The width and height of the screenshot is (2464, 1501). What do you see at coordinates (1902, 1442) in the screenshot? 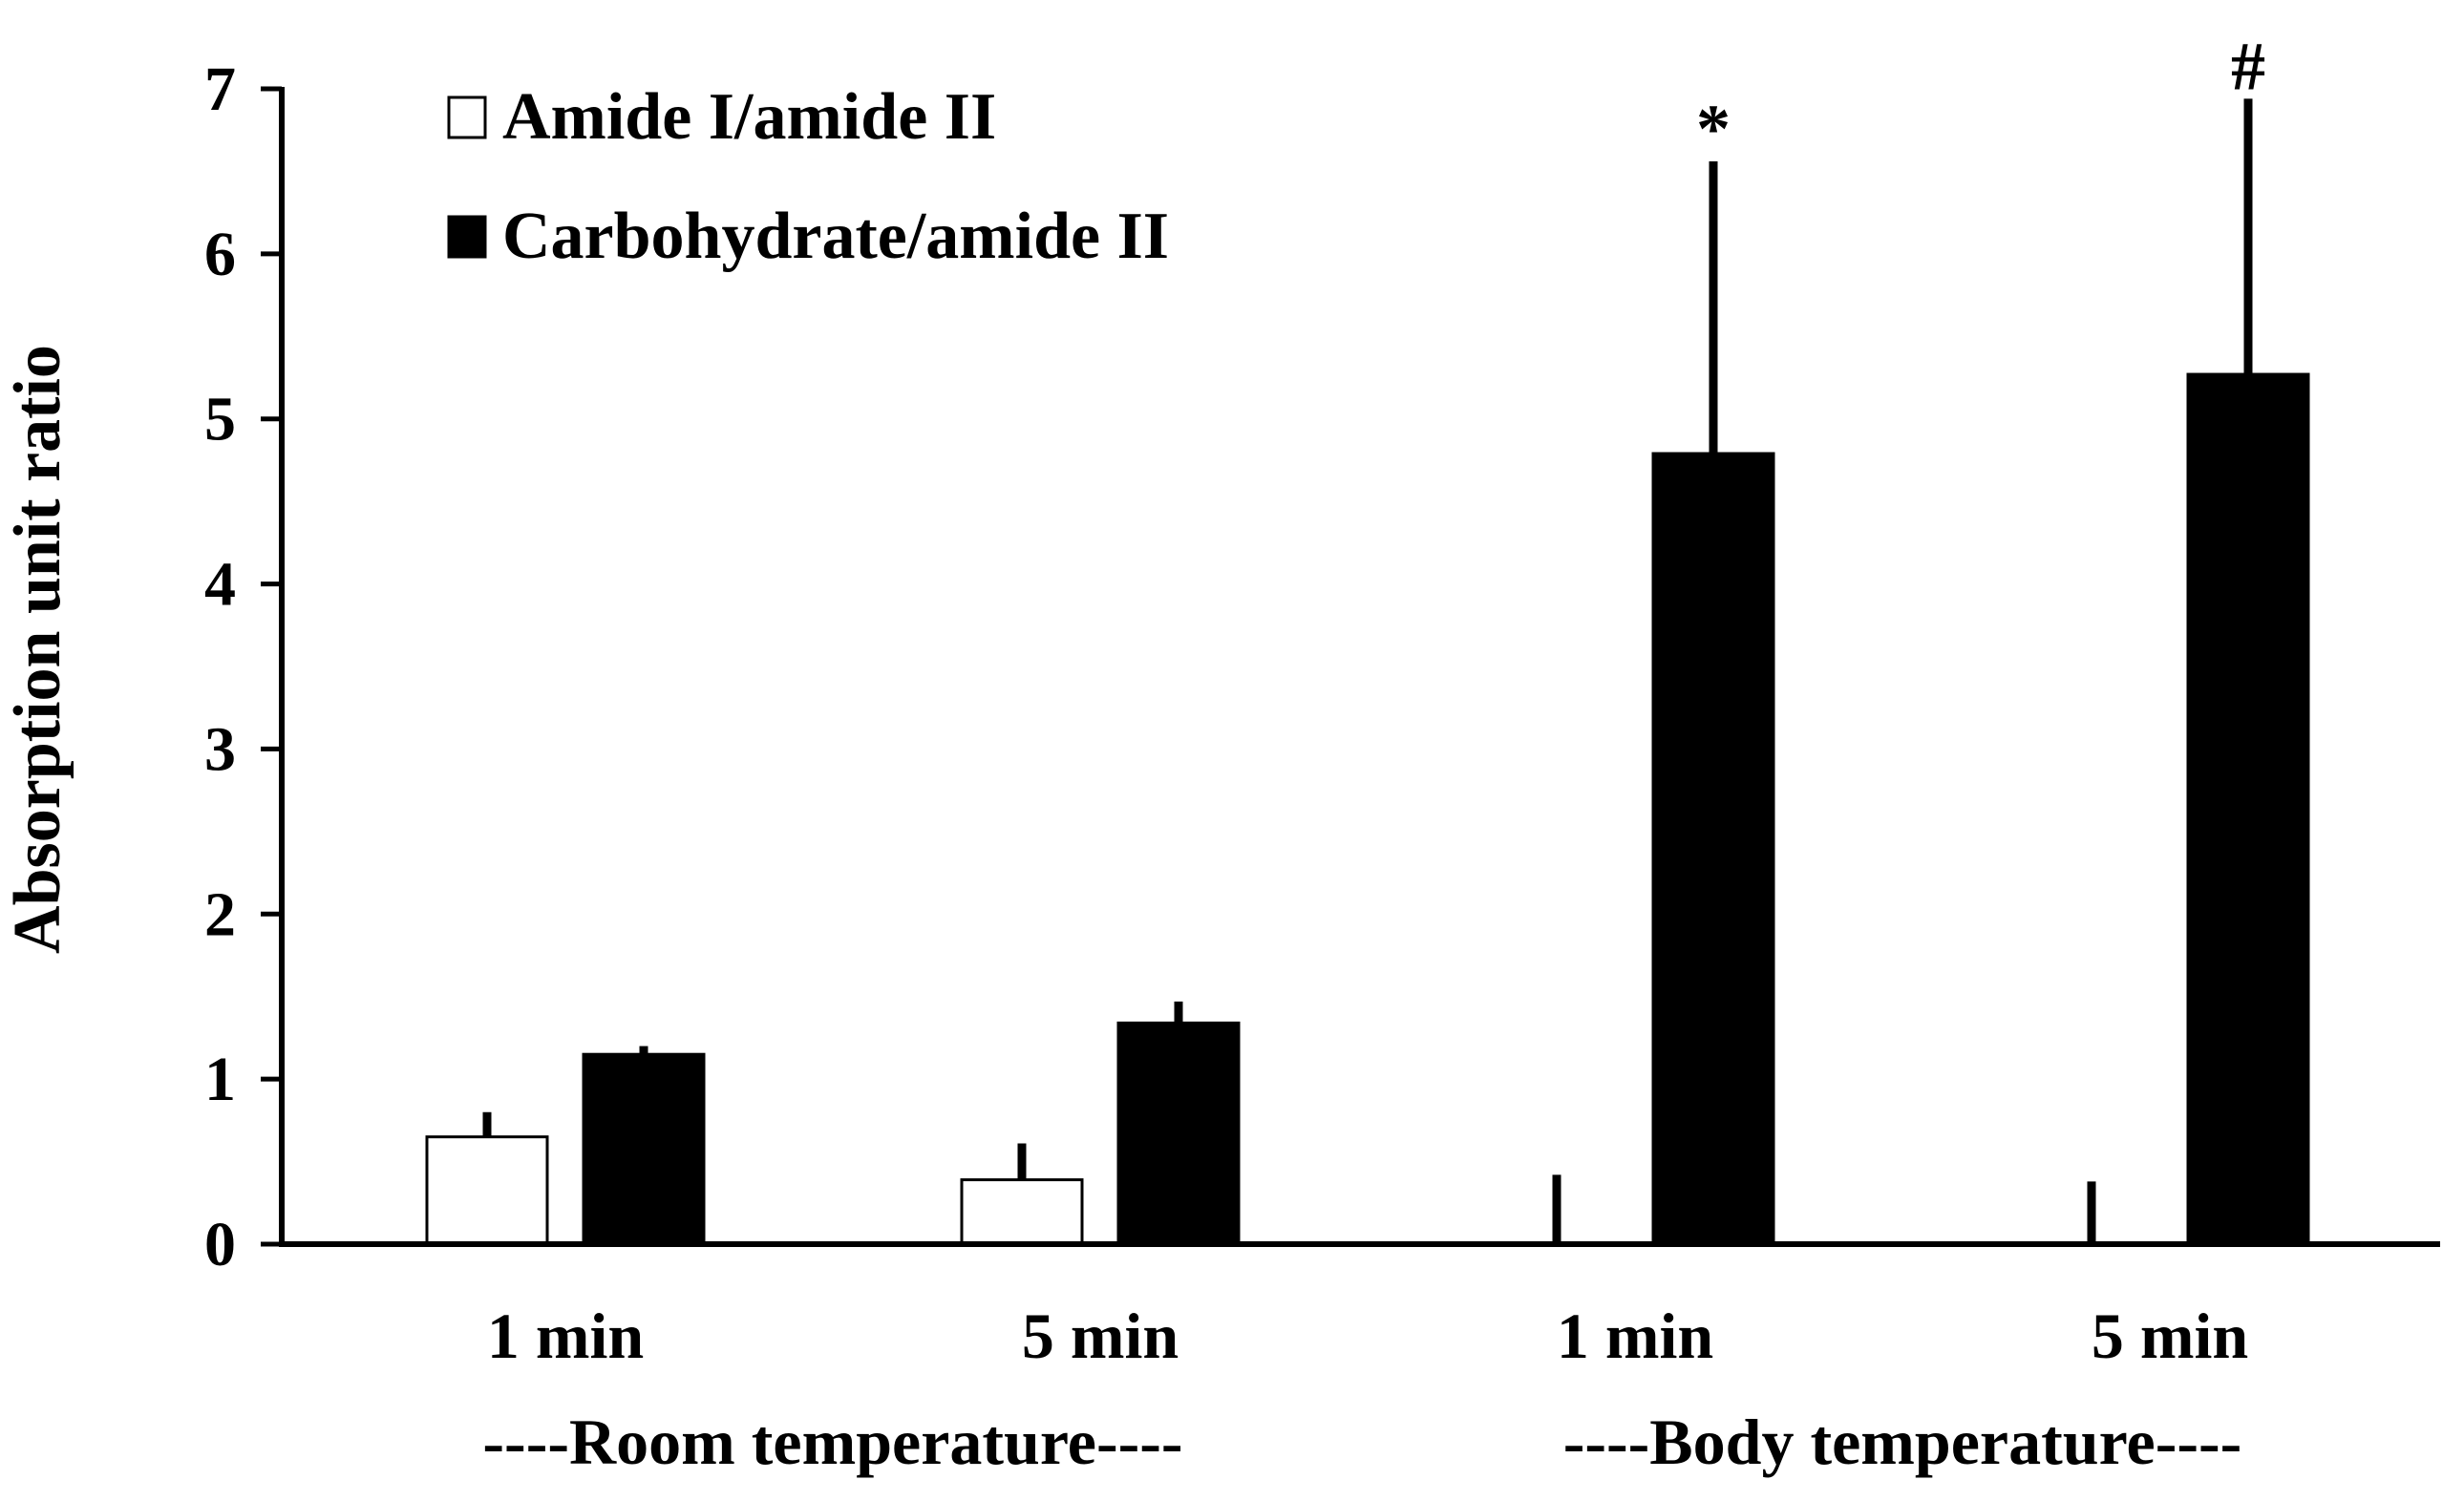
I see `group-label: ----Body temperature----` at bounding box center [1902, 1442].